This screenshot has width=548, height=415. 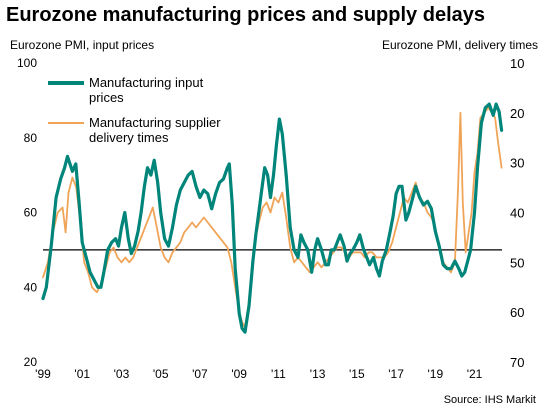 What do you see at coordinates (43, 374) in the screenshot?
I see `x-tick-label: '99` at bounding box center [43, 374].